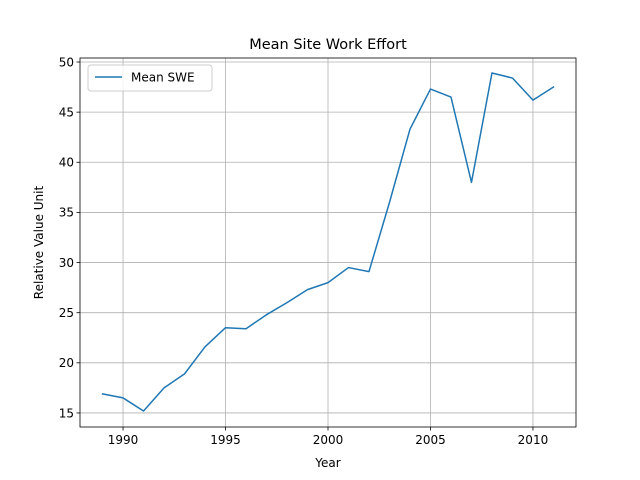  Describe the element at coordinates (533, 440) in the screenshot. I see `x-tick-label: 2010` at that location.